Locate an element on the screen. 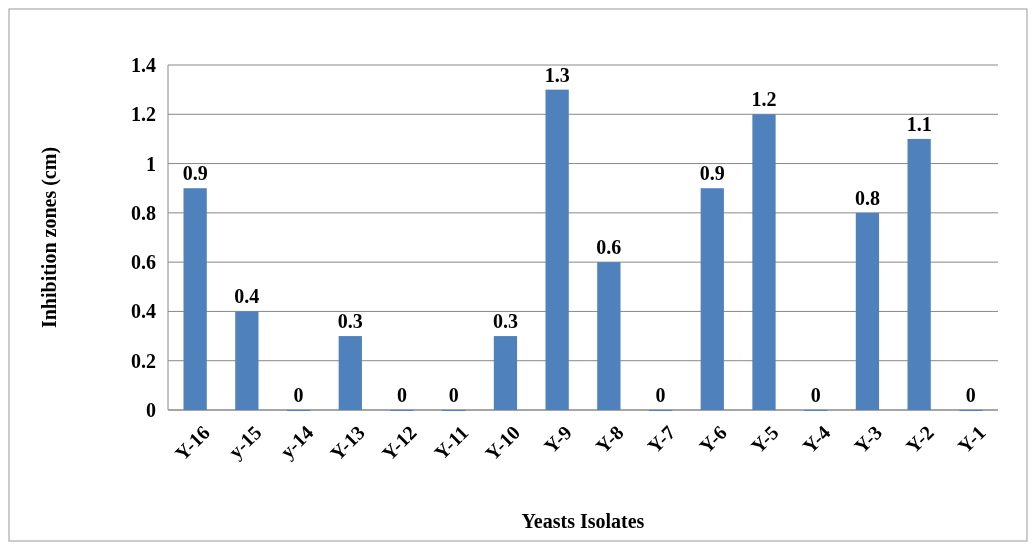 The width and height of the screenshot is (1036, 550). x-tick-label: Y-9 is located at coordinates (557, 439).